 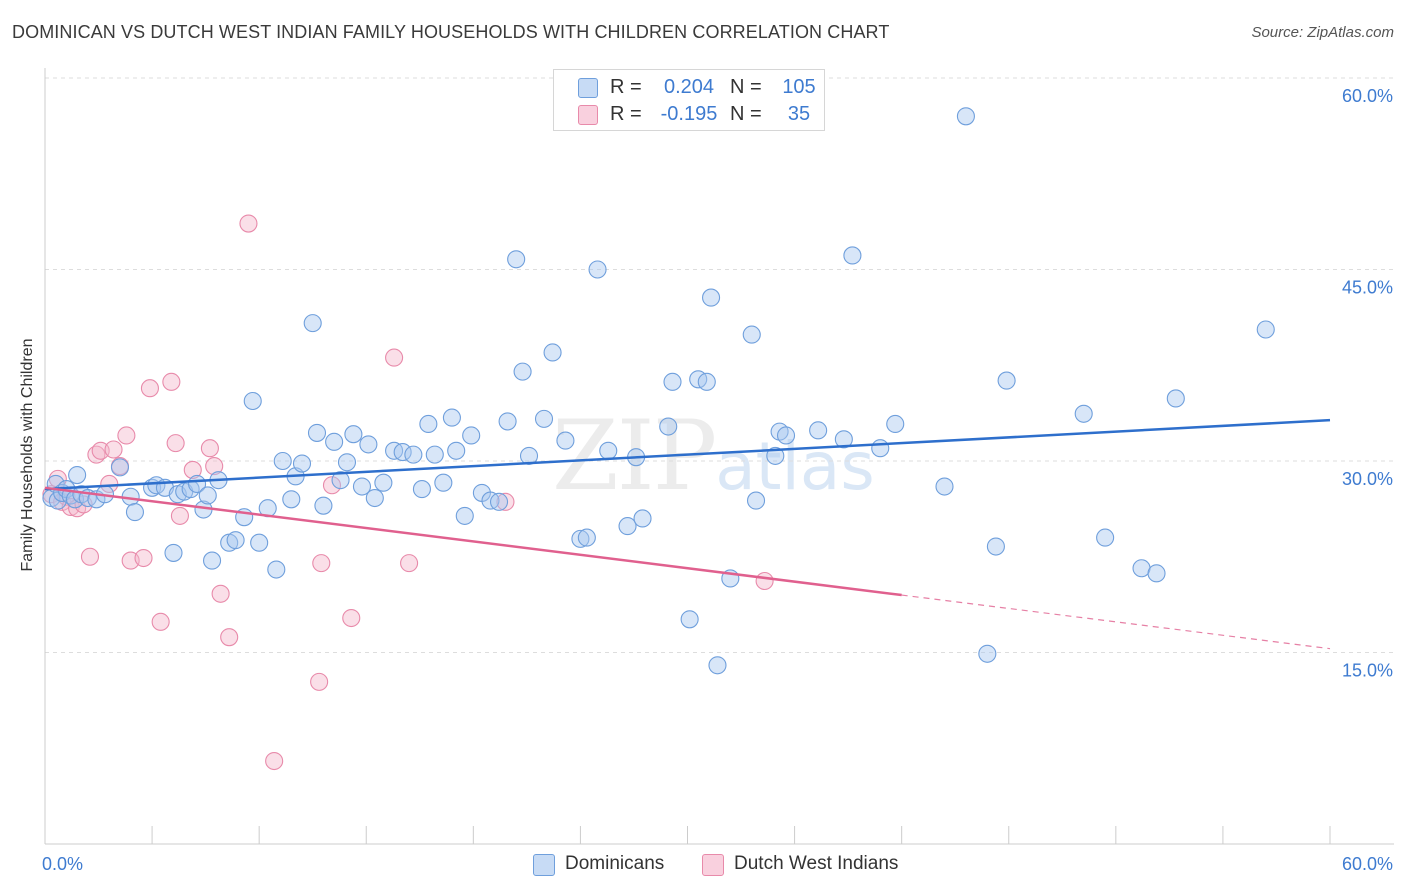 What do you see at coordinates (544, 865) in the screenshot?
I see `legend-swatch-dominicans` at bounding box center [544, 865].